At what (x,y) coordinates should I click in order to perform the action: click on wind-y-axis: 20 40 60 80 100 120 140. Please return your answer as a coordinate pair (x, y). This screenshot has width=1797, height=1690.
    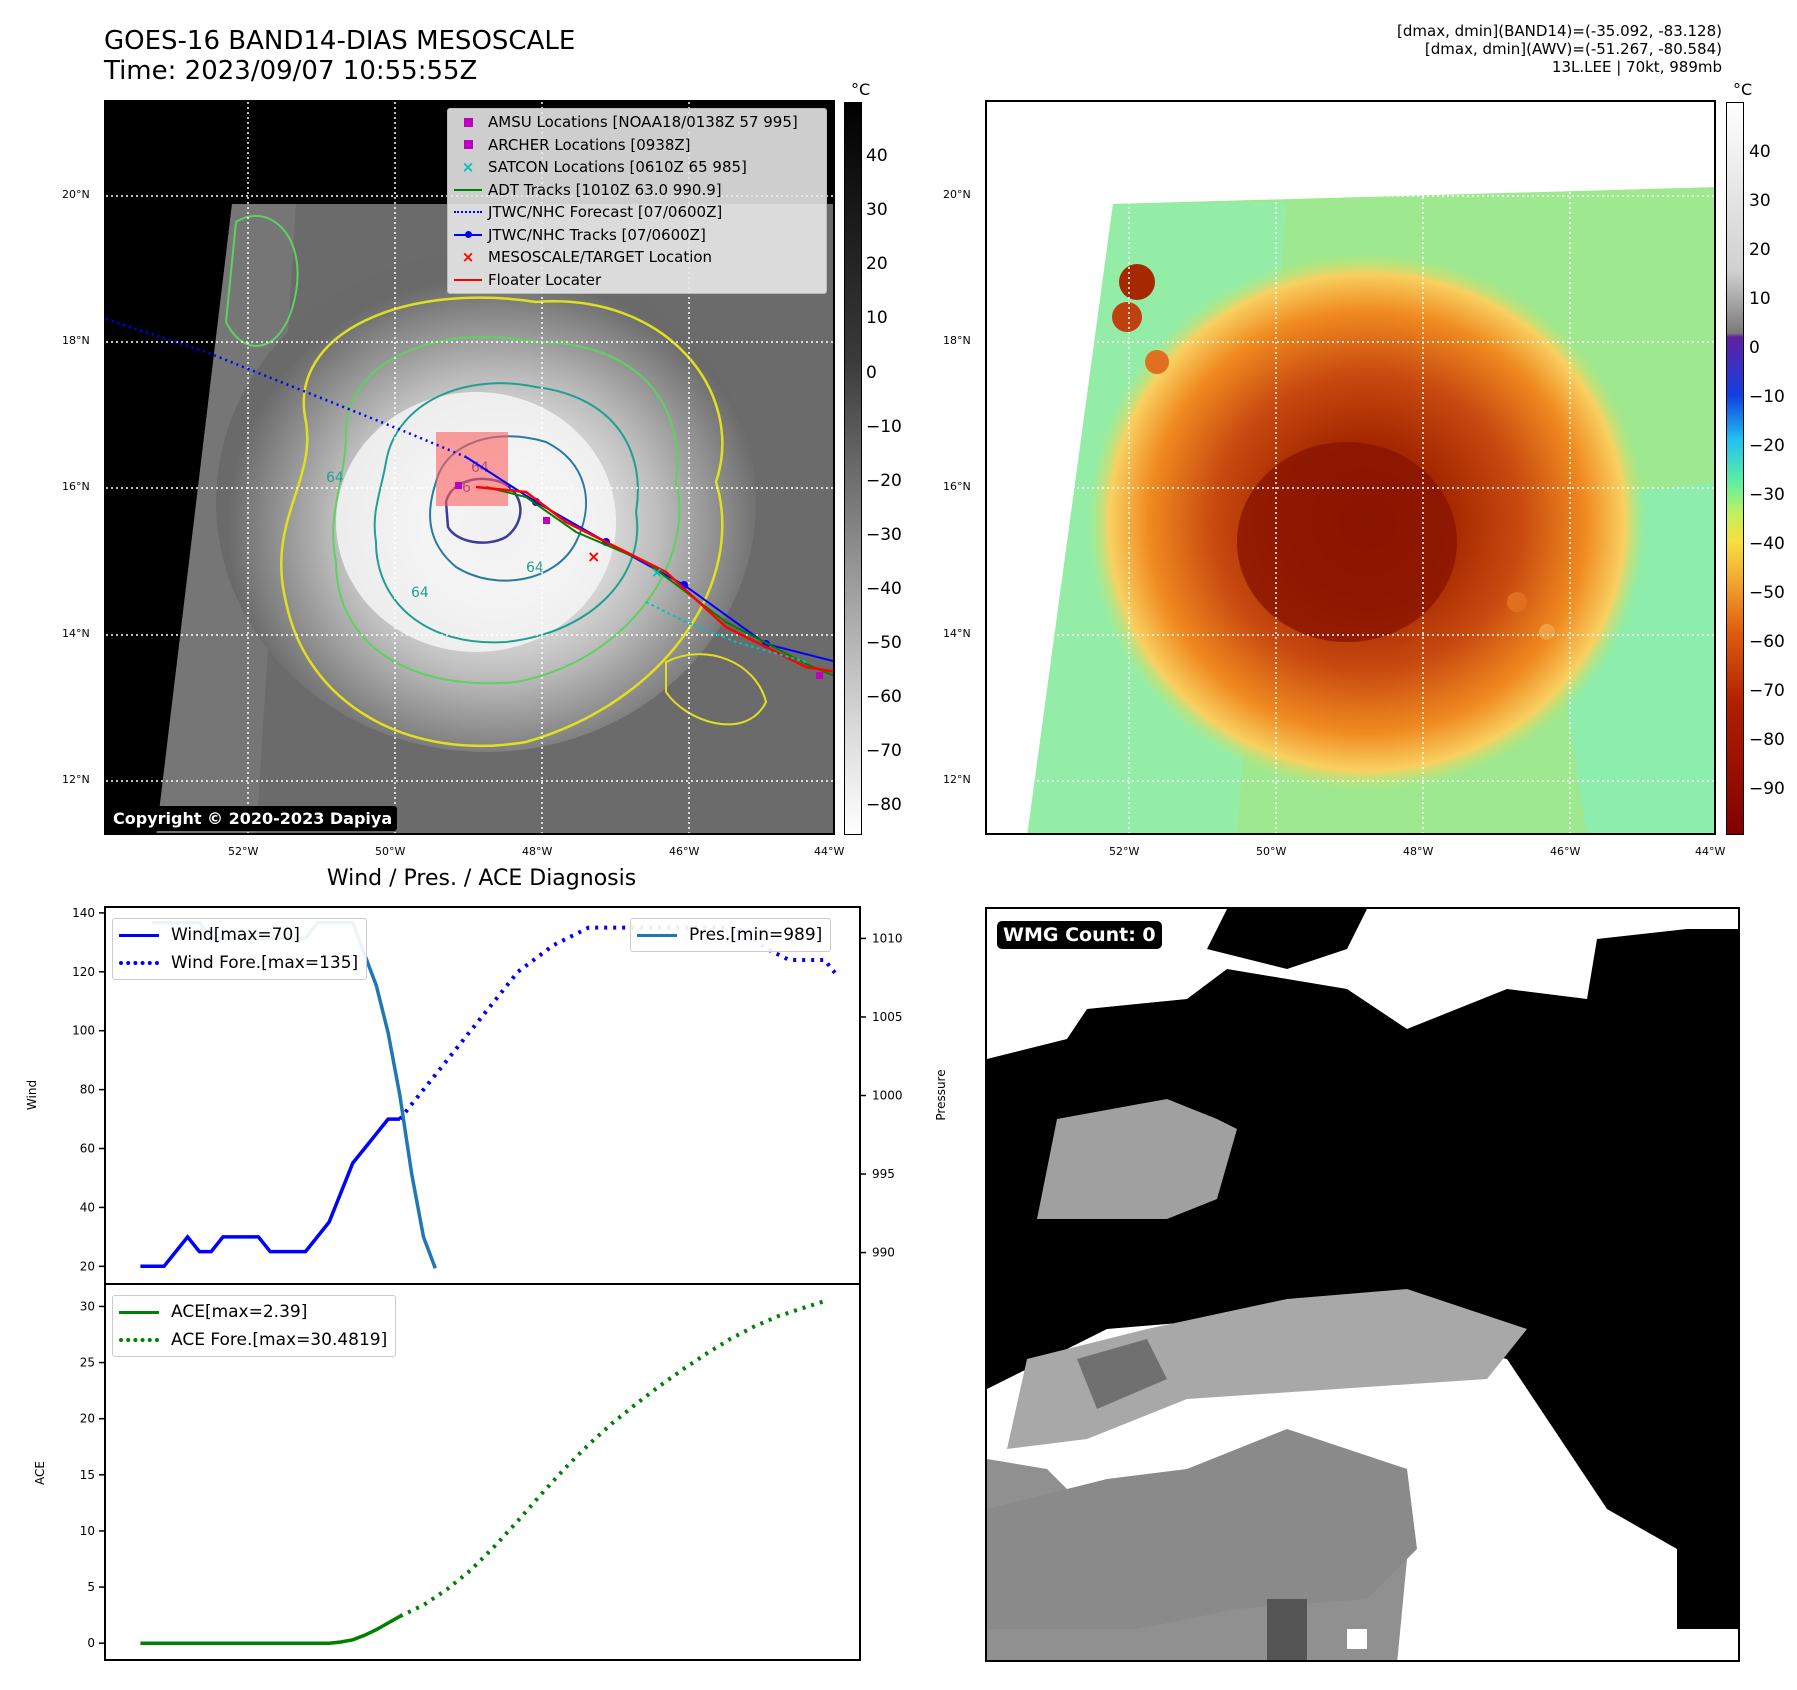
    Looking at the image, I should click on (88, 1089).